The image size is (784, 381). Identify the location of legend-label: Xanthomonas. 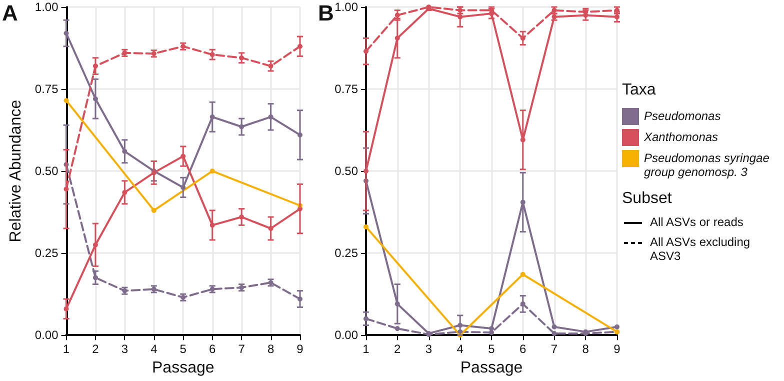
(682, 136).